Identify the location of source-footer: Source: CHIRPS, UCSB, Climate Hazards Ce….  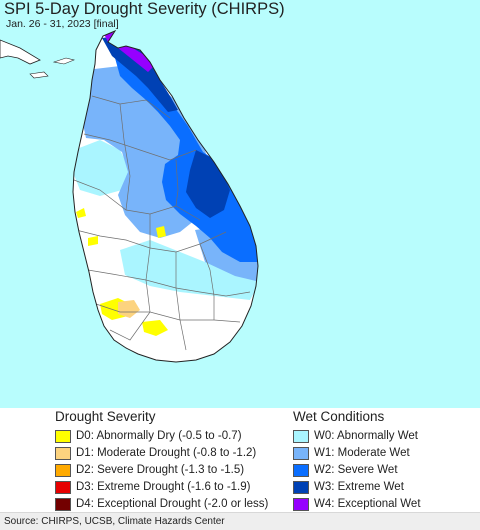
(240, 521).